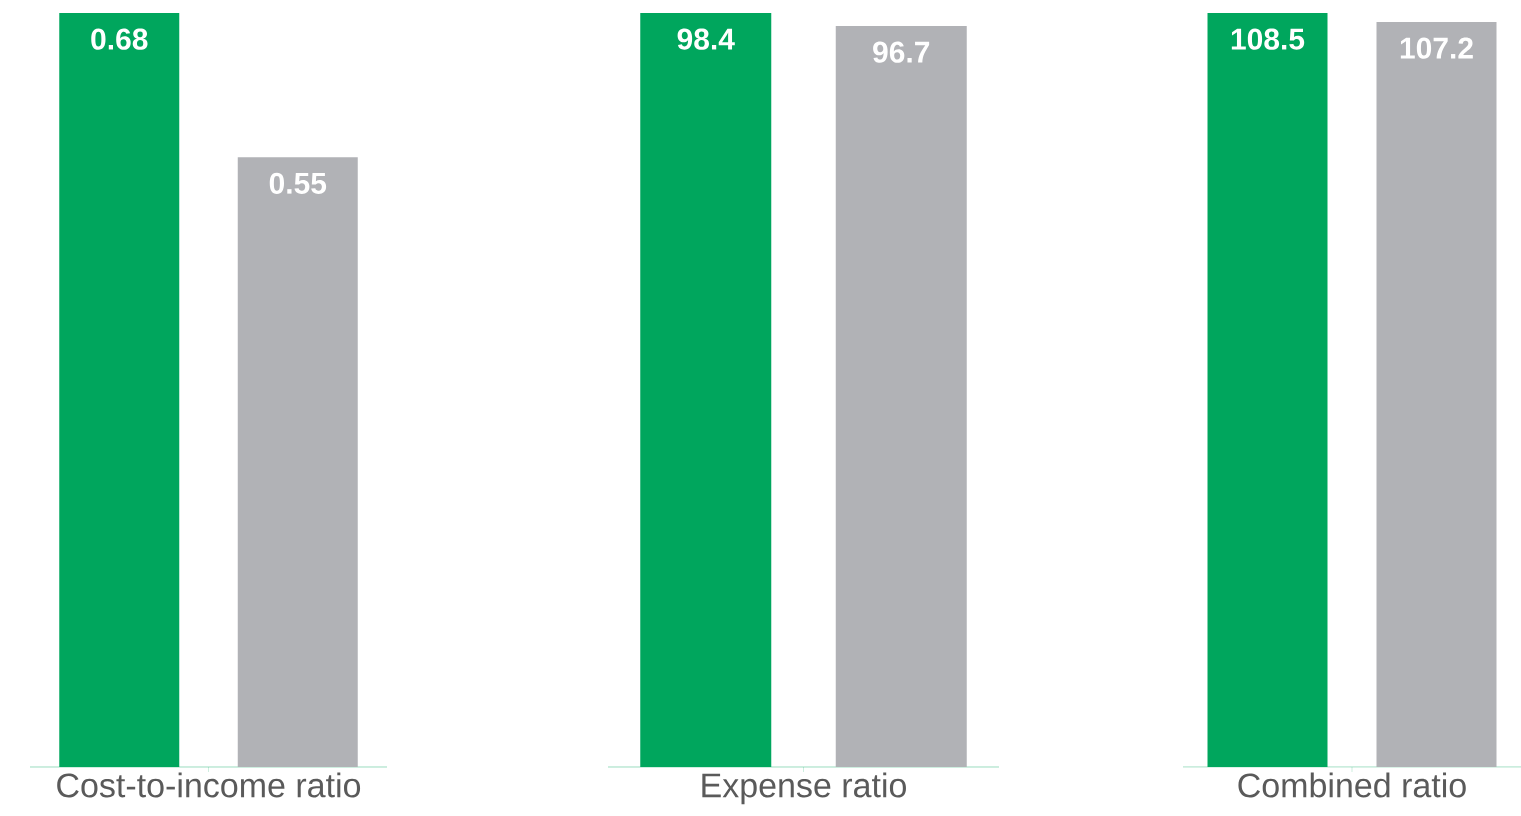 Image resolution: width=1521 pixels, height=816 pixels. What do you see at coordinates (1352, 785) in the screenshot?
I see `x-axis-title: Combined ratio` at bounding box center [1352, 785].